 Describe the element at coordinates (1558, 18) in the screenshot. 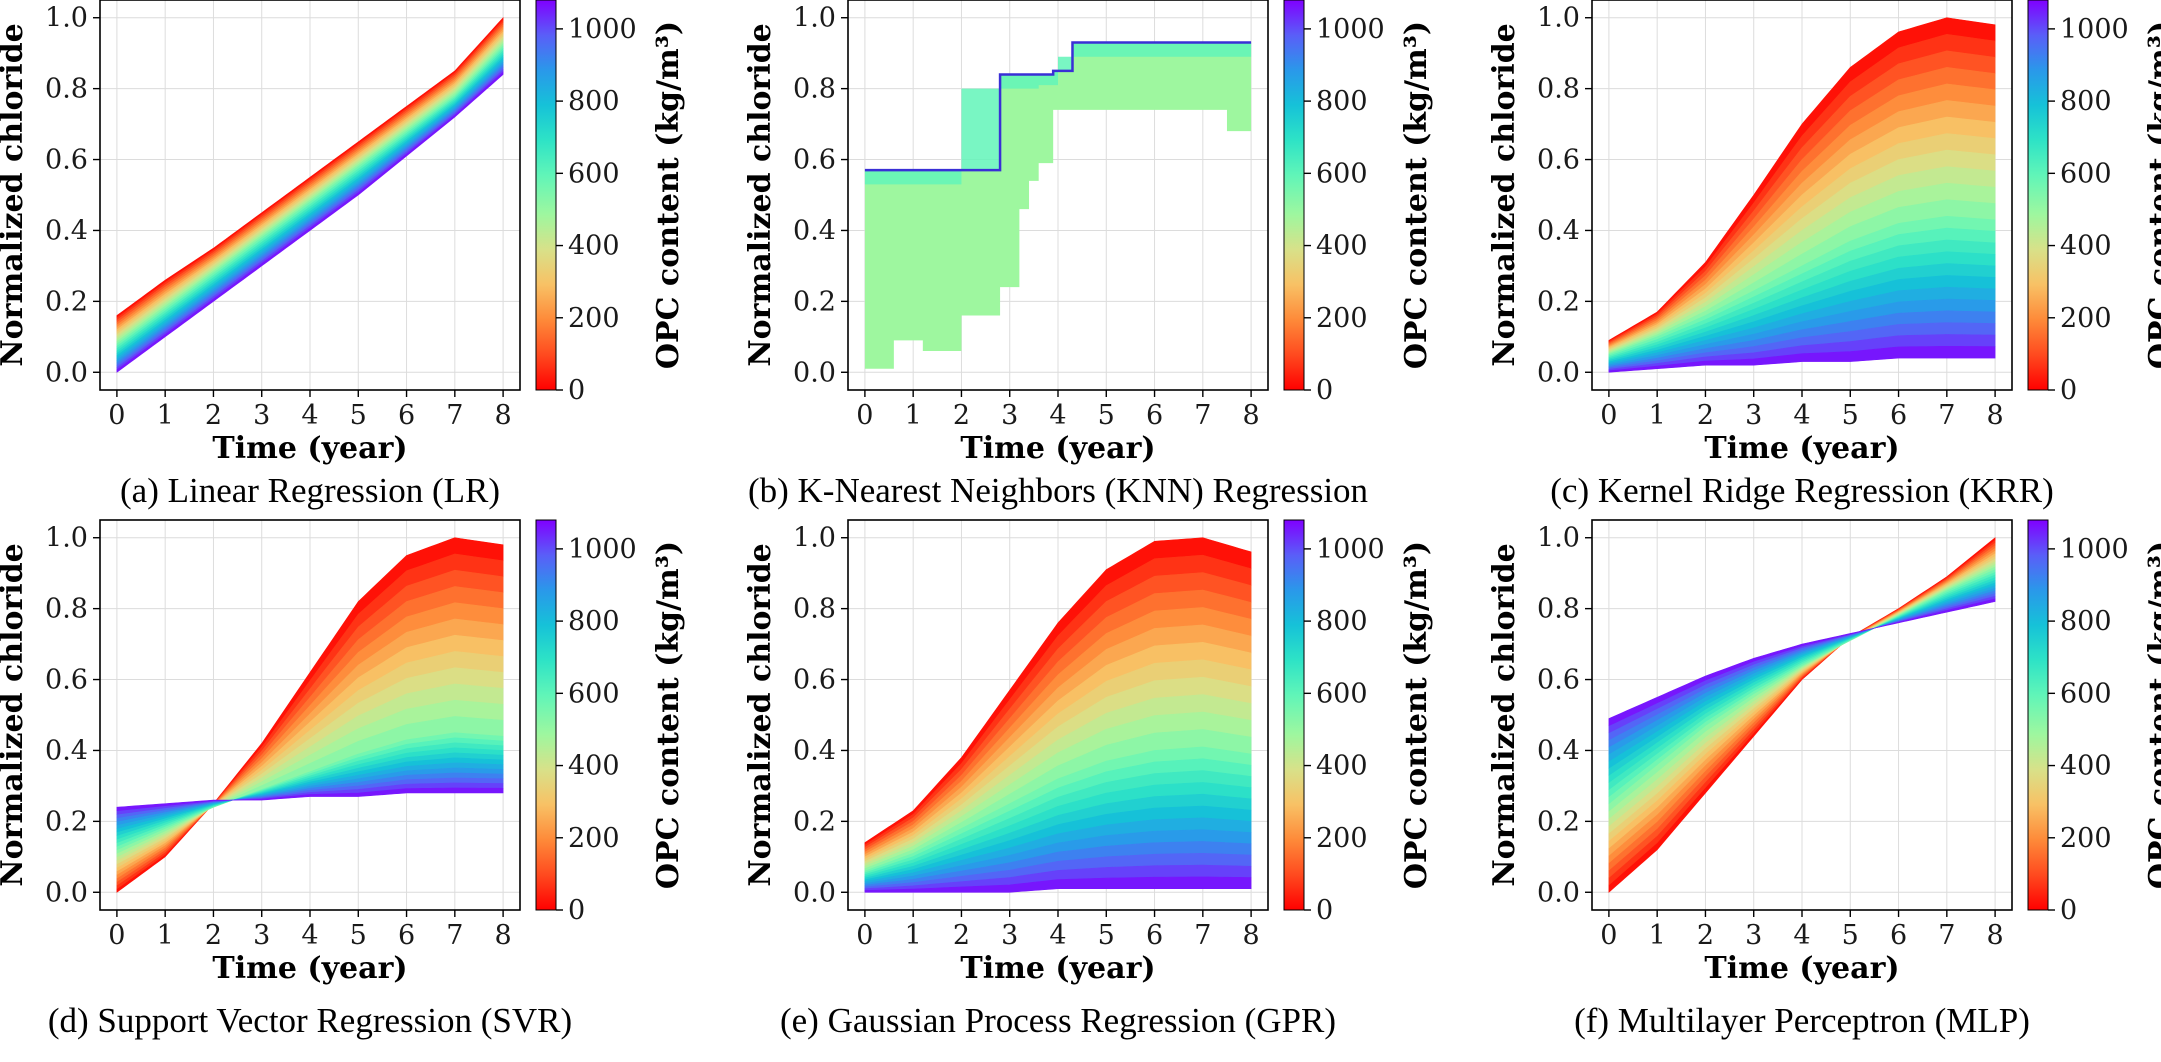

I see `y-tick-label: 1.0` at that location.